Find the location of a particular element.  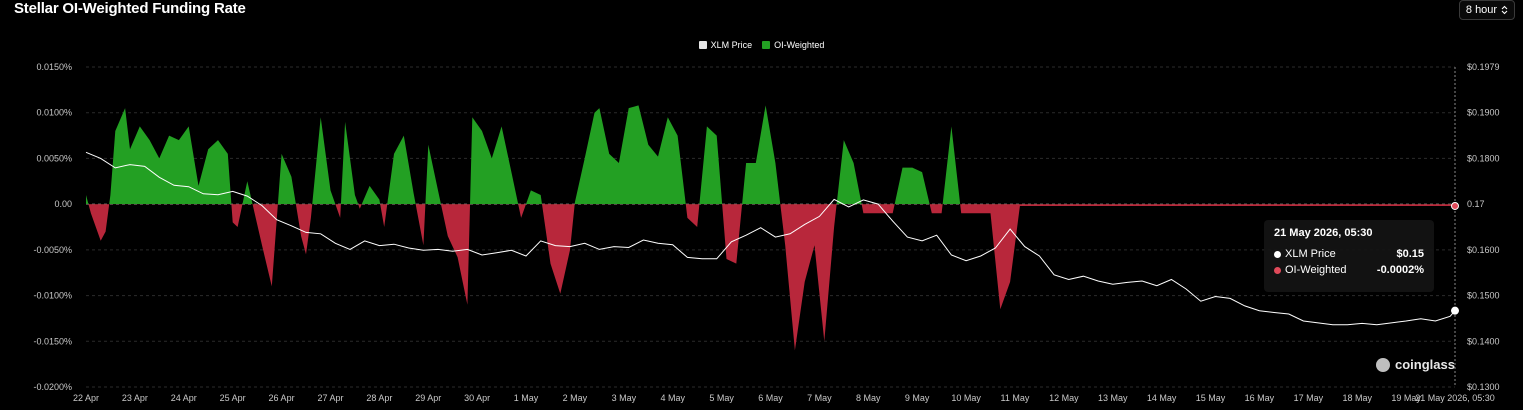

x-tick-label: 1 May is located at coordinates (526, 398).